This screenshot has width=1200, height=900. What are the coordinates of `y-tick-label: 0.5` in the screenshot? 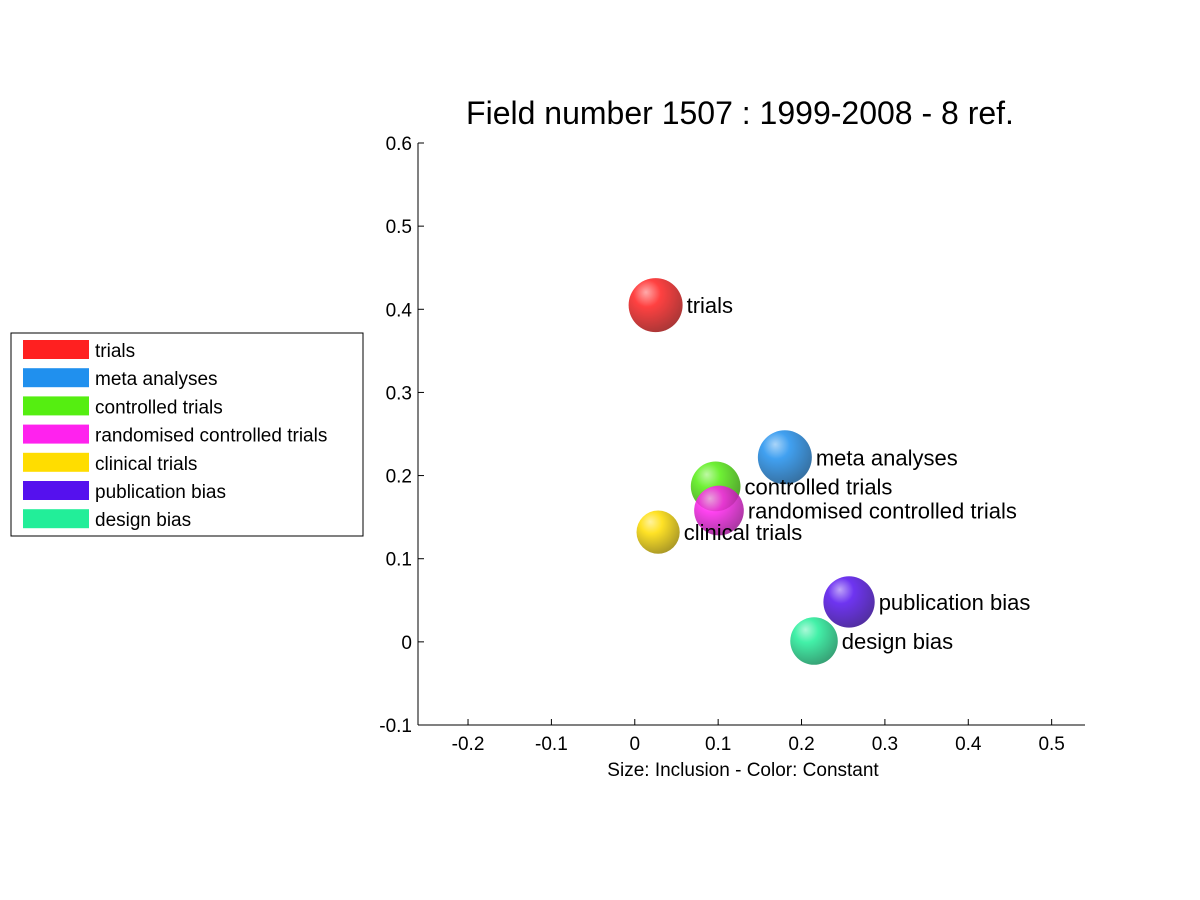 It's located at (399, 227).